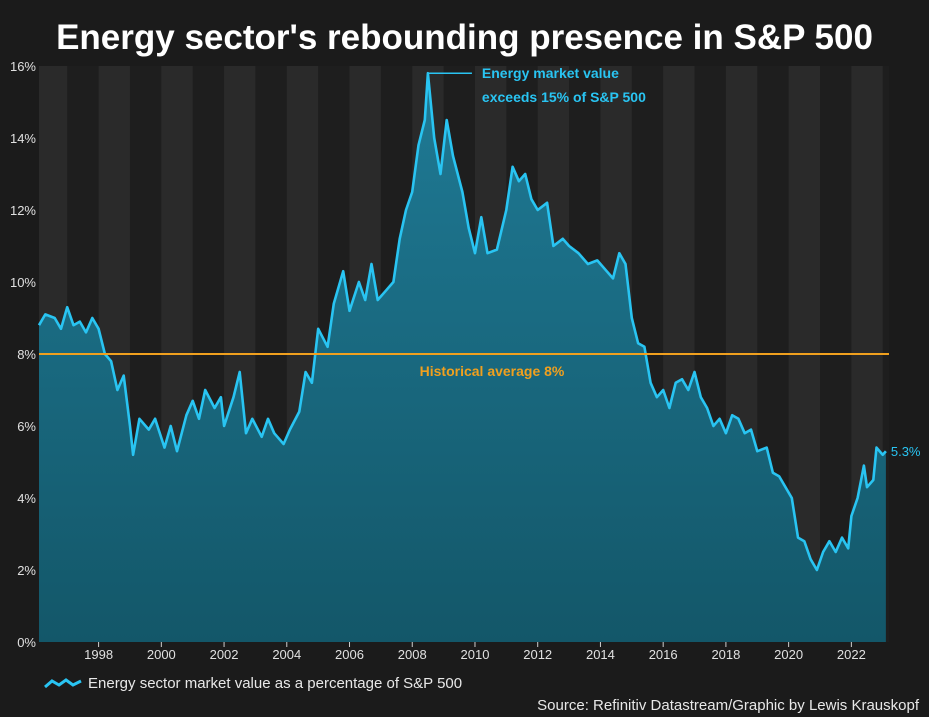 Image resolution: width=929 pixels, height=717 pixels. Describe the element at coordinates (492, 371) in the screenshot. I see `reference-line-label: Historical average 8%` at that location.